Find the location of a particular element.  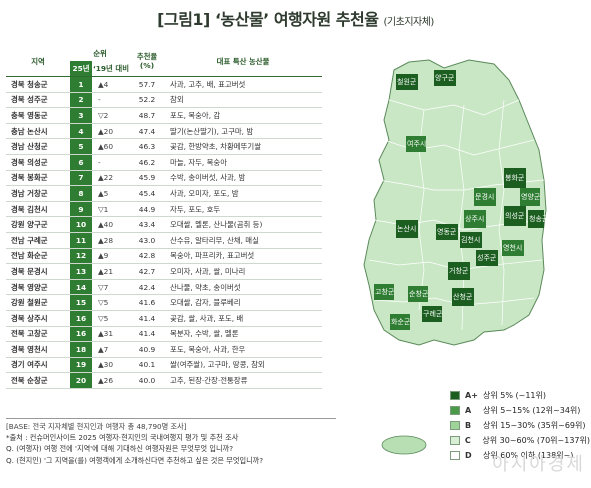

table-row: 전남 구례군 11 ▲28 43.0 산수유, 알타리무, 산채, 매실 is located at coordinates (164, 240).